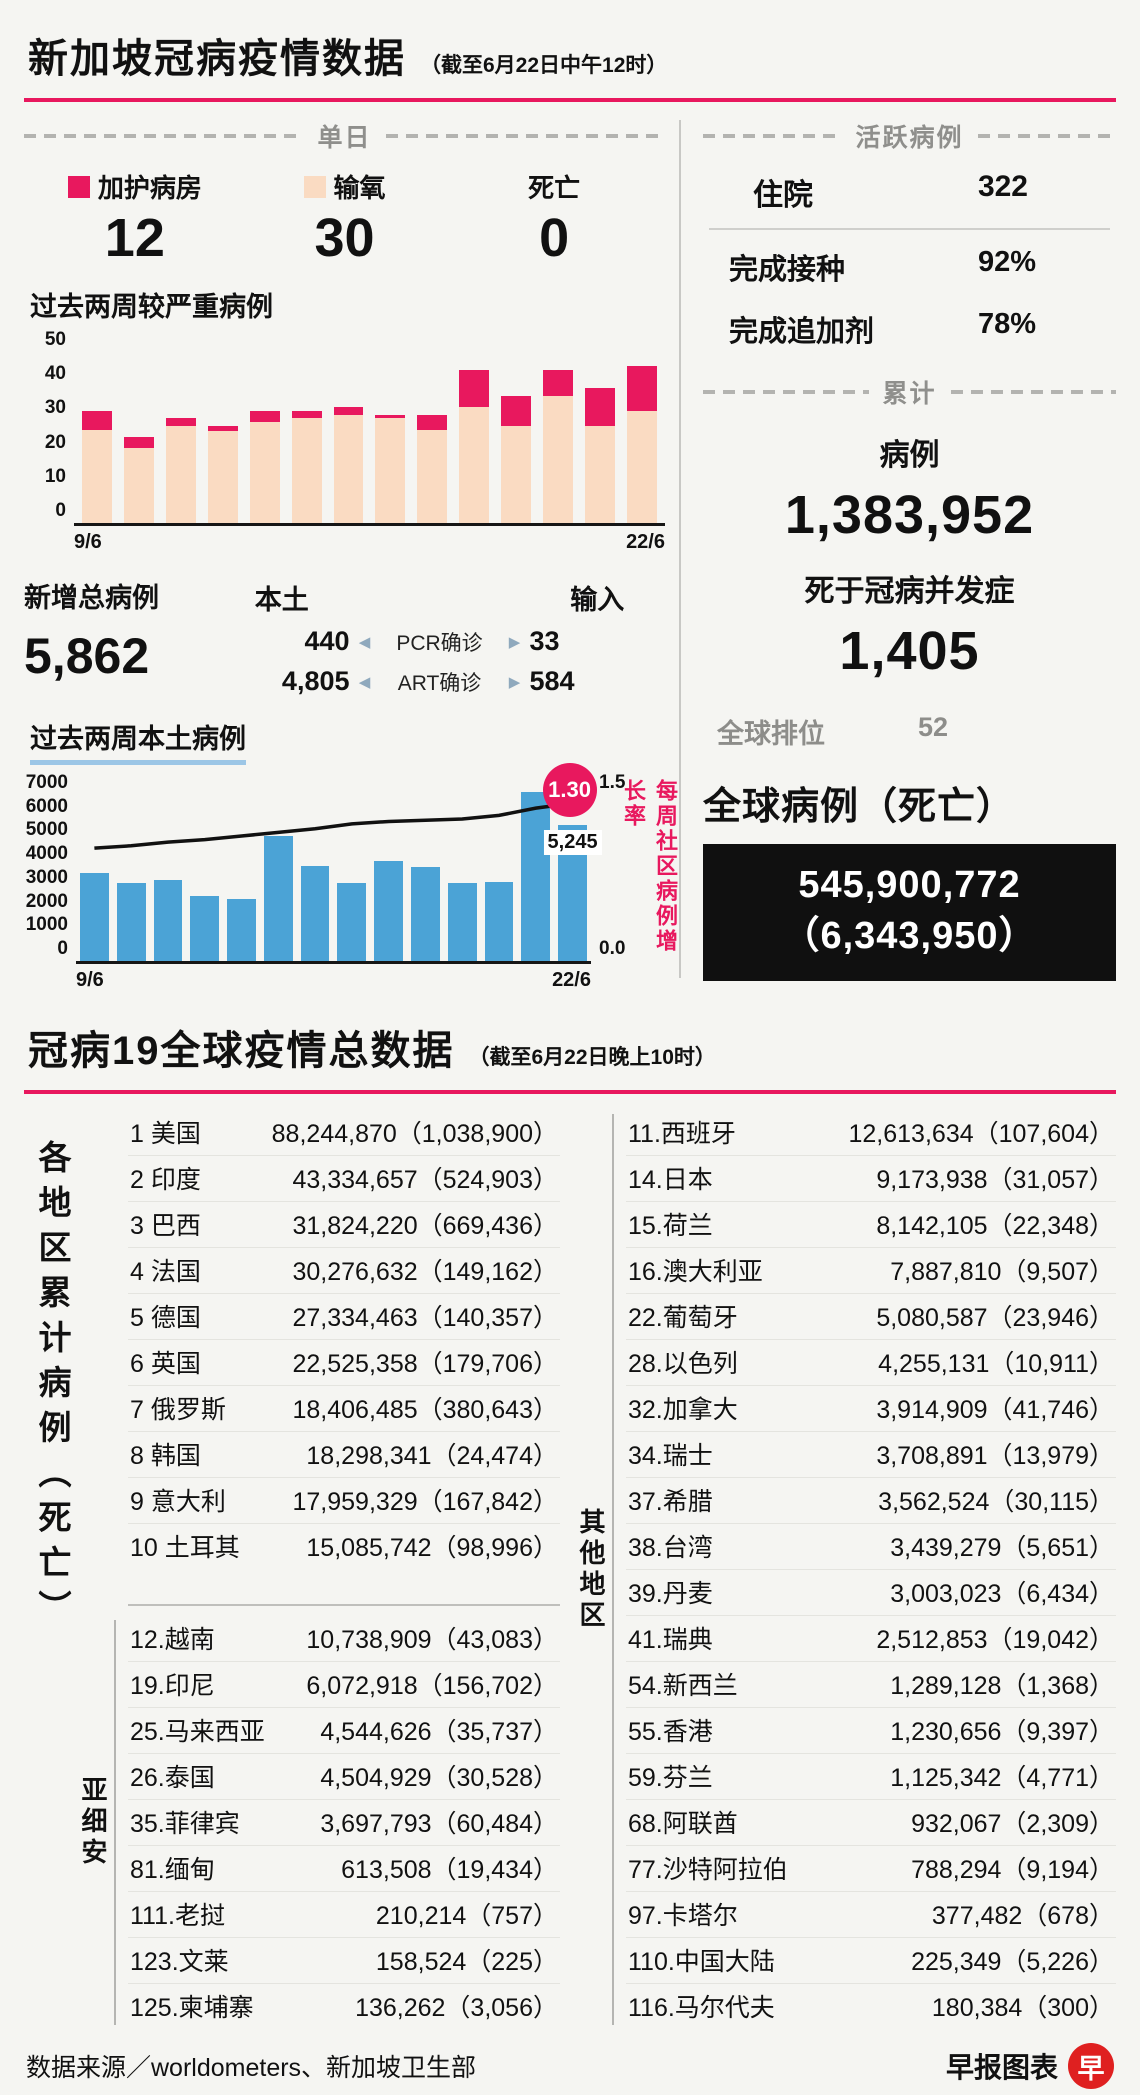 The width and height of the screenshot is (1140, 2095). I want to click on table-row: 19.印尼 6,072,918（156,702）, so click(344, 1685).